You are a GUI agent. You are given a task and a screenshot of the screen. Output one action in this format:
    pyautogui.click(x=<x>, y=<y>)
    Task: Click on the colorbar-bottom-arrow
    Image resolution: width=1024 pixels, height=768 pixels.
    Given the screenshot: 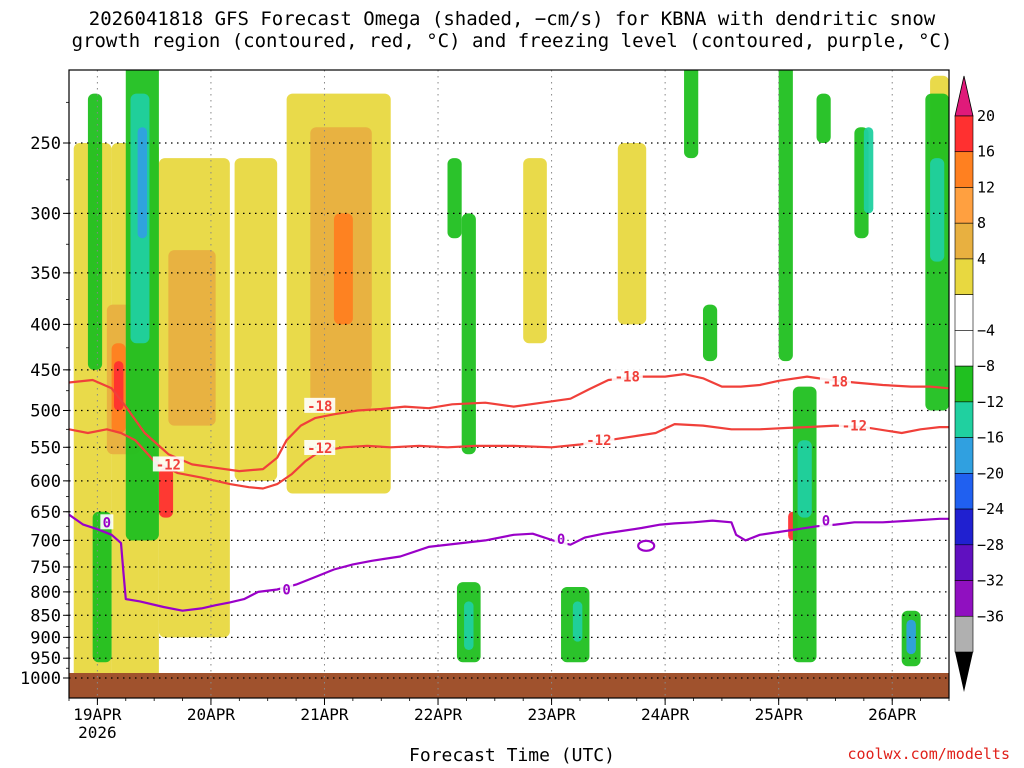 What is the action you would take?
    pyautogui.click(x=964, y=672)
    